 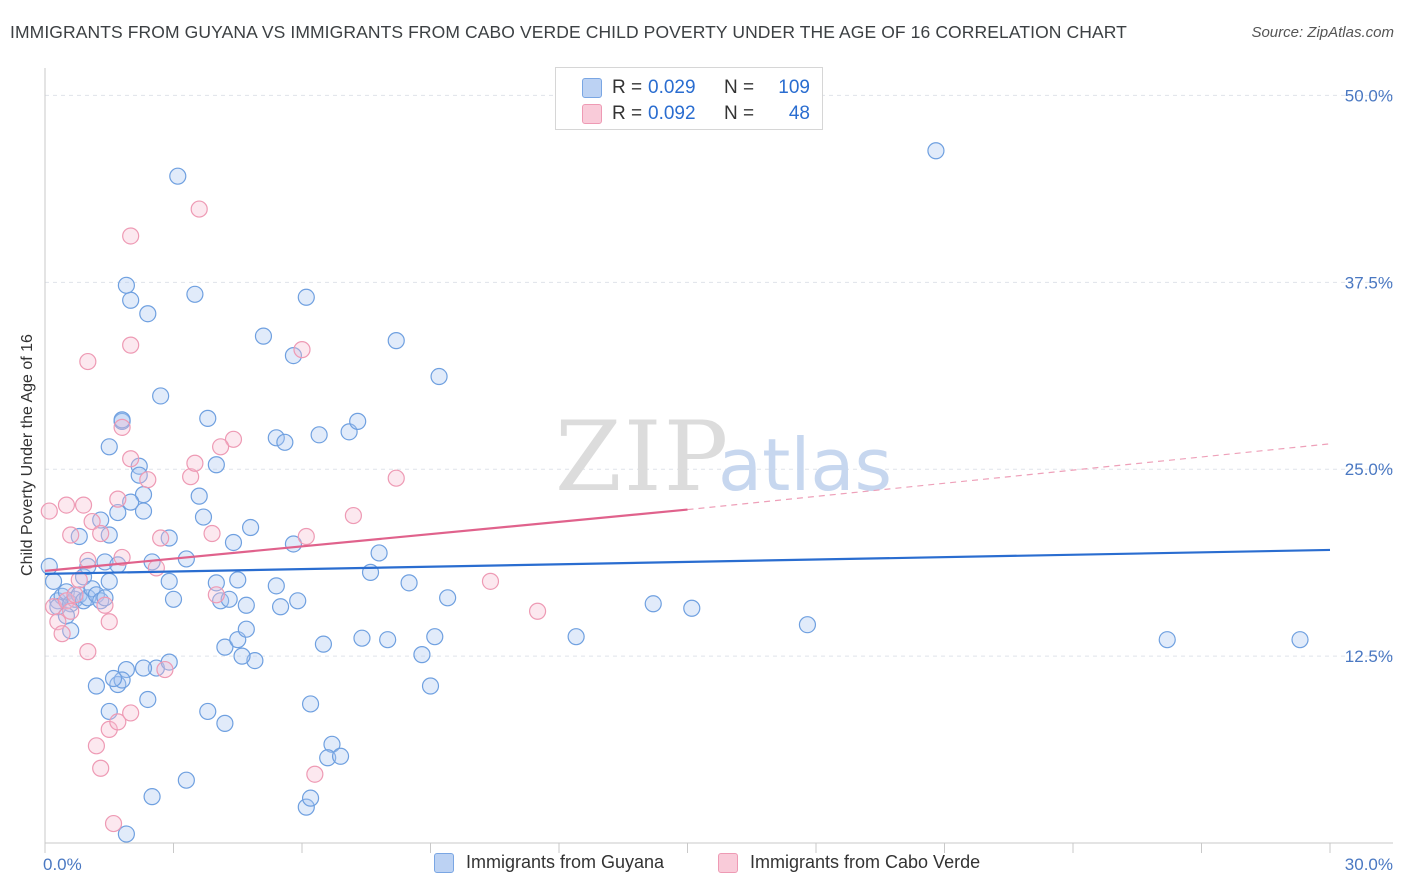 I want to click on trend-line-caboverde-extension, so click(x=1009, y=477).